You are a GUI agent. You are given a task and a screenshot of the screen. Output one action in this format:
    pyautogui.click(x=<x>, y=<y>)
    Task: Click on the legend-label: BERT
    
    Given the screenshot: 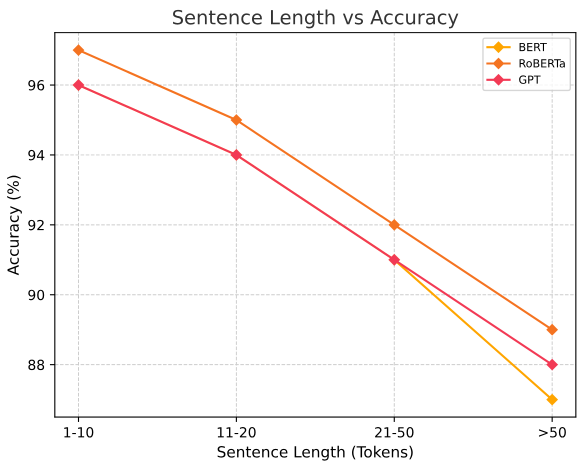 What is the action you would take?
    pyautogui.click(x=533, y=47)
    